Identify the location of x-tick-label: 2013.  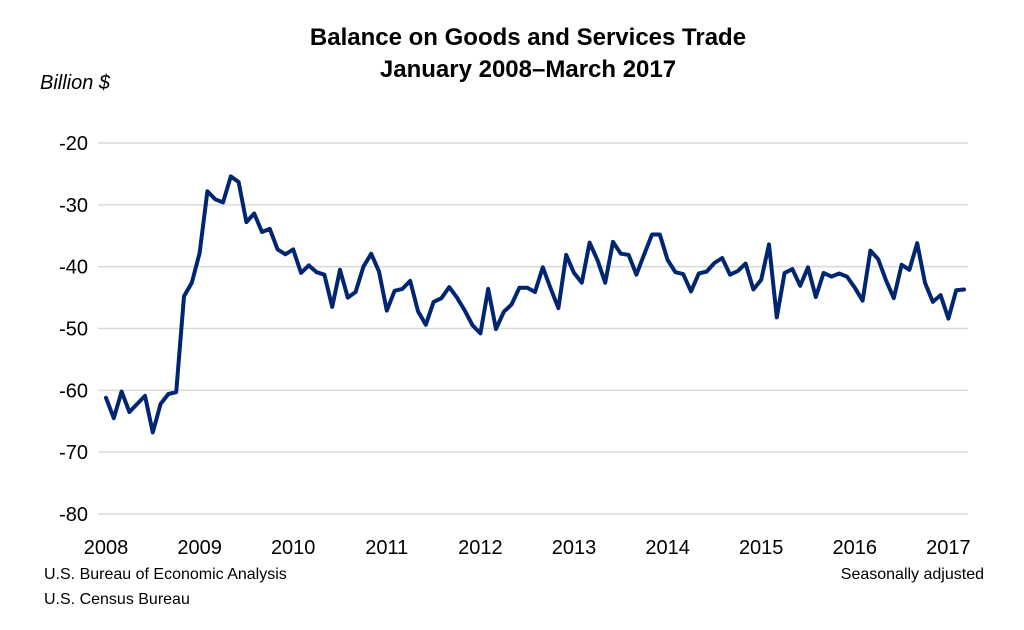
(574, 548).